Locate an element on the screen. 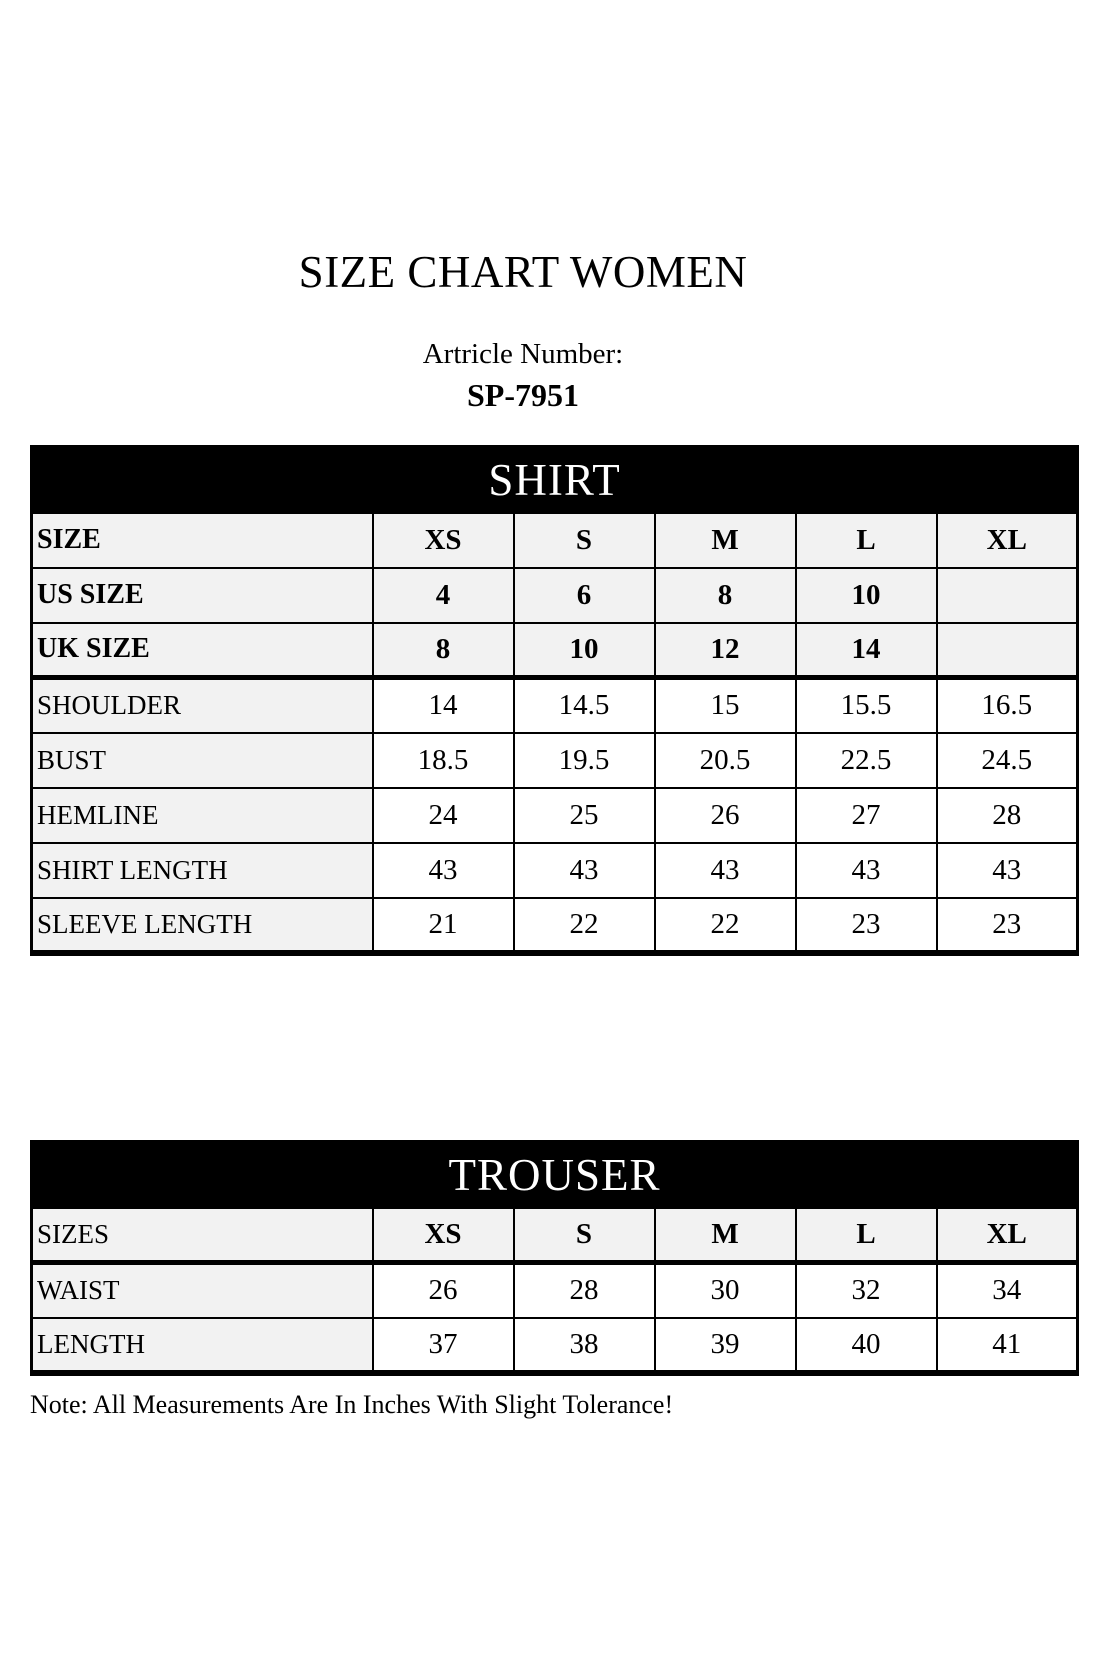 Image resolution: width=1110 pixels, height=1665 pixels. table-row: SHIRT LENGTH 43 43 43 43 43 is located at coordinates (554, 870).